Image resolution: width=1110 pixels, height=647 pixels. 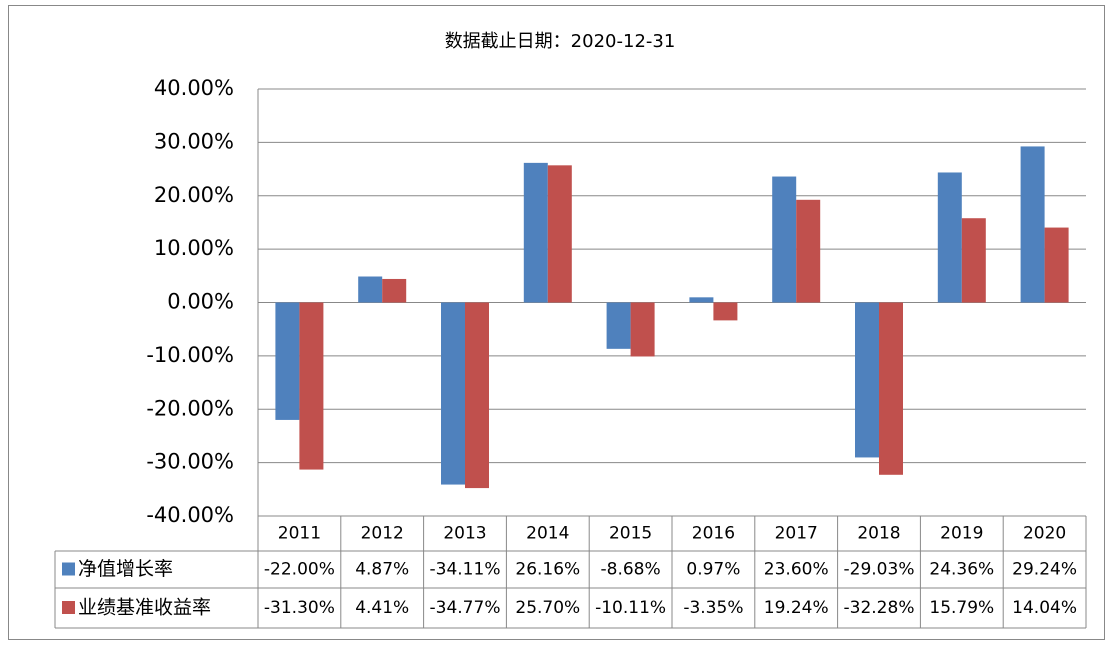 What do you see at coordinates (961, 534) in the screenshot?
I see `x-tick-label: 2019` at bounding box center [961, 534].